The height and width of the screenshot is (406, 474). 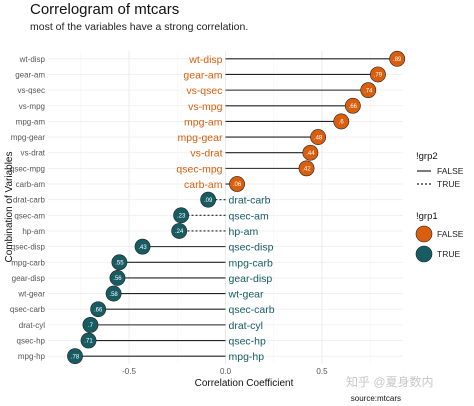 What do you see at coordinates (199, 169) in the screenshot?
I see `variable-label: qsec-mpg` at bounding box center [199, 169].